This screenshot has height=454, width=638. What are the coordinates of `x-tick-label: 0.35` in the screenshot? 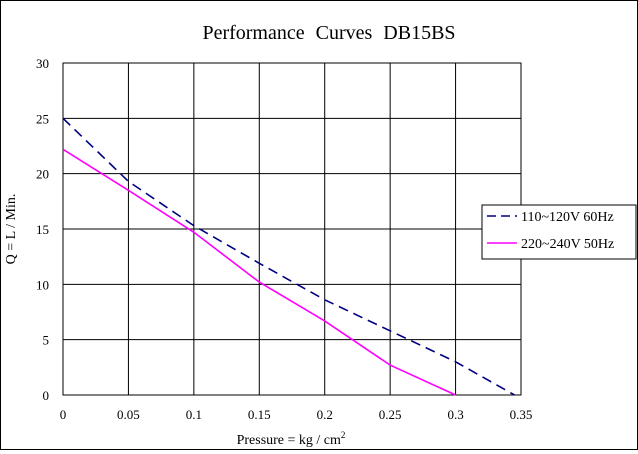 It's located at (521, 414).